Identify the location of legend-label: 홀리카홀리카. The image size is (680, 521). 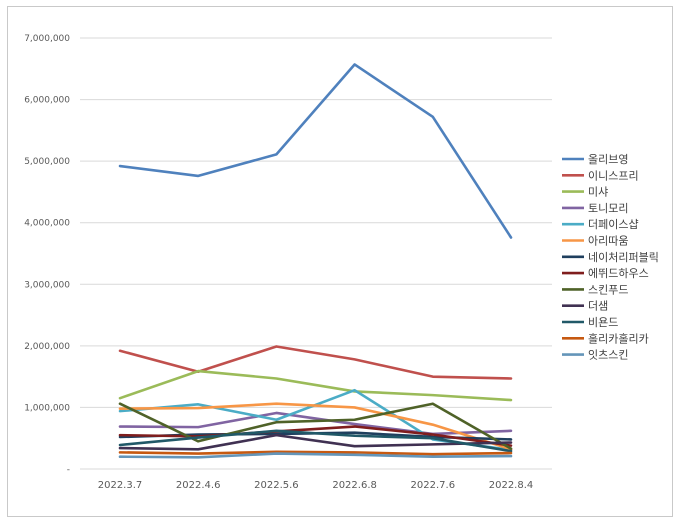
(618, 338).